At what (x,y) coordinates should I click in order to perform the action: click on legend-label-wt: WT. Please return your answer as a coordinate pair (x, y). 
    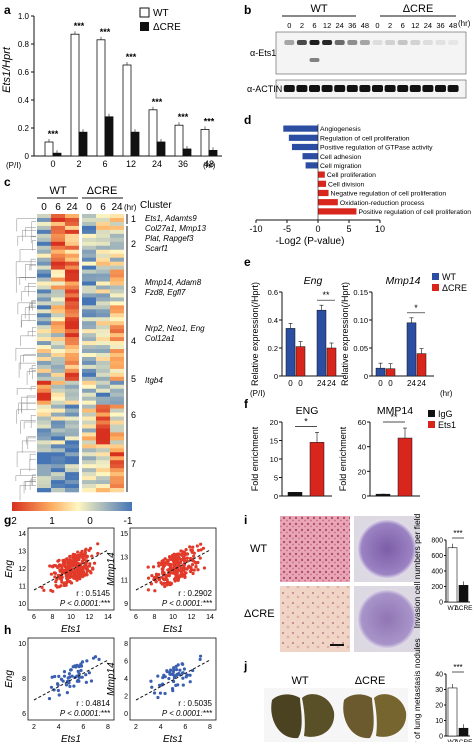
    Looking at the image, I should click on (161, 13).